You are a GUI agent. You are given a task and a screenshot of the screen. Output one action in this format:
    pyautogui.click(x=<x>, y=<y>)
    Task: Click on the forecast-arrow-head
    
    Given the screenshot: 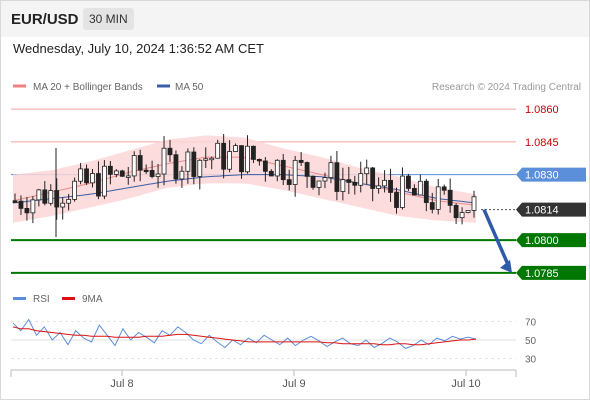 What is the action you would take?
    pyautogui.click(x=506, y=266)
    